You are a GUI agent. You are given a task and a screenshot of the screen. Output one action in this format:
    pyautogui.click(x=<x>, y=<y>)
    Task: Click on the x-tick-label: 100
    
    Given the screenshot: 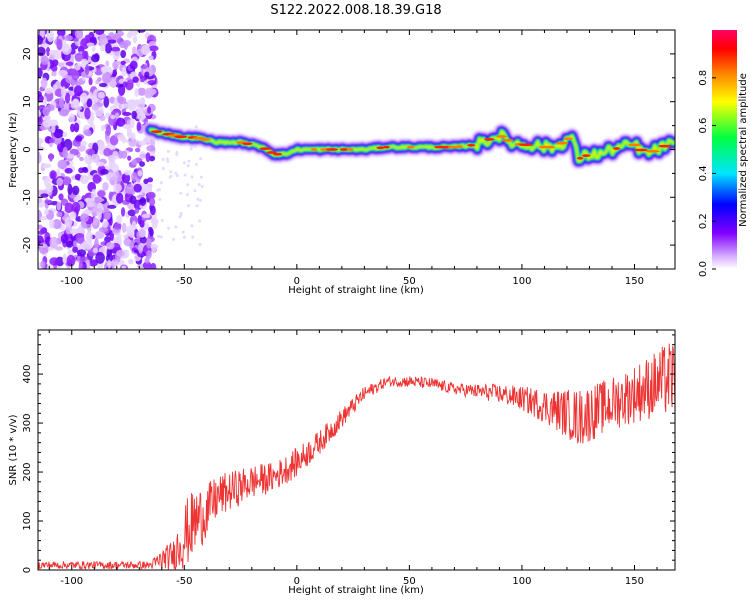 What is the action you would take?
    pyautogui.click(x=521, y=281)
    